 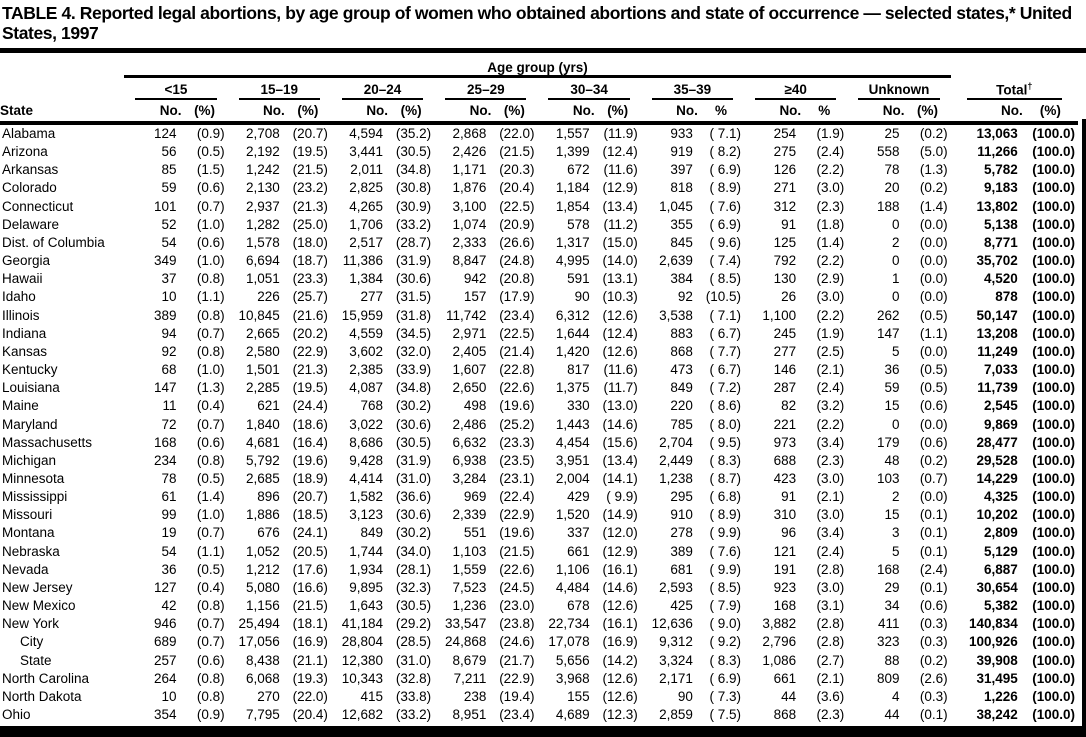 I want to click on cell-no: 17,056, so click(x=259, y=642).